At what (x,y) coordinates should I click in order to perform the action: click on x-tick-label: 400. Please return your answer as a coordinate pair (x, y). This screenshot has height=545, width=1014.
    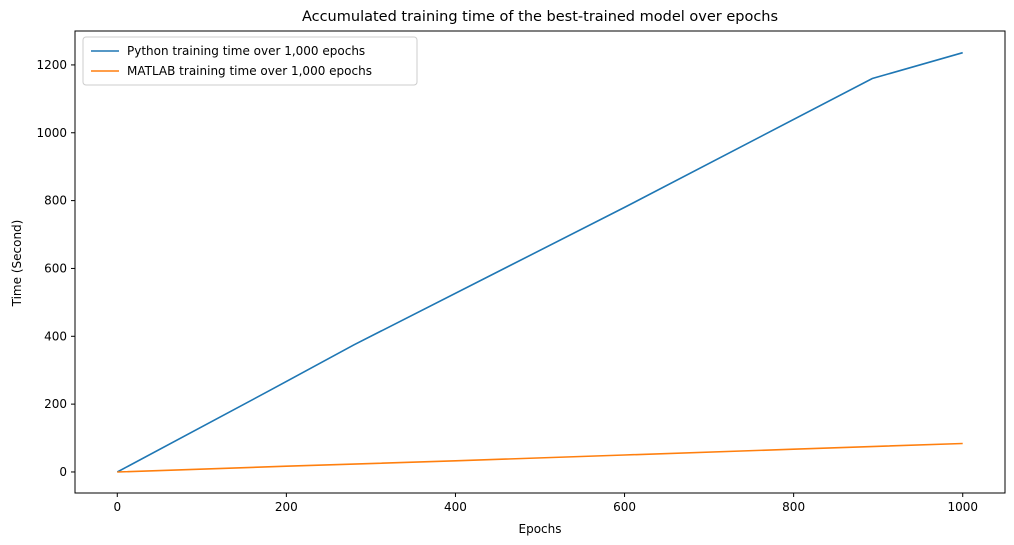
    Looking at the image, I should click on (455, 507).